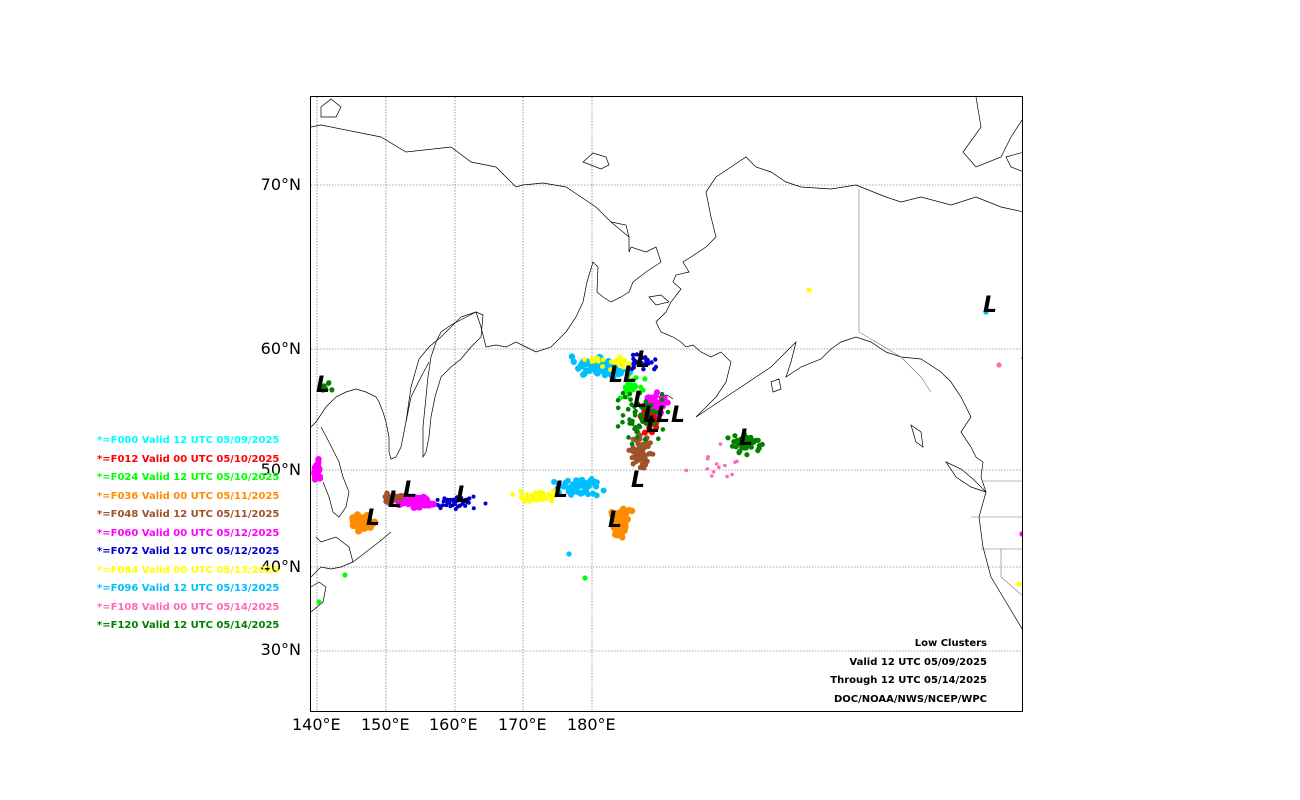 This screenshot has width=1300, height=800. What do you see at coordinates (188, 477) in the screenshot?
I see `legend-item-f024: *=F024 Valid 12 UTC 05/10/2025` at bounding box center [188, 477].